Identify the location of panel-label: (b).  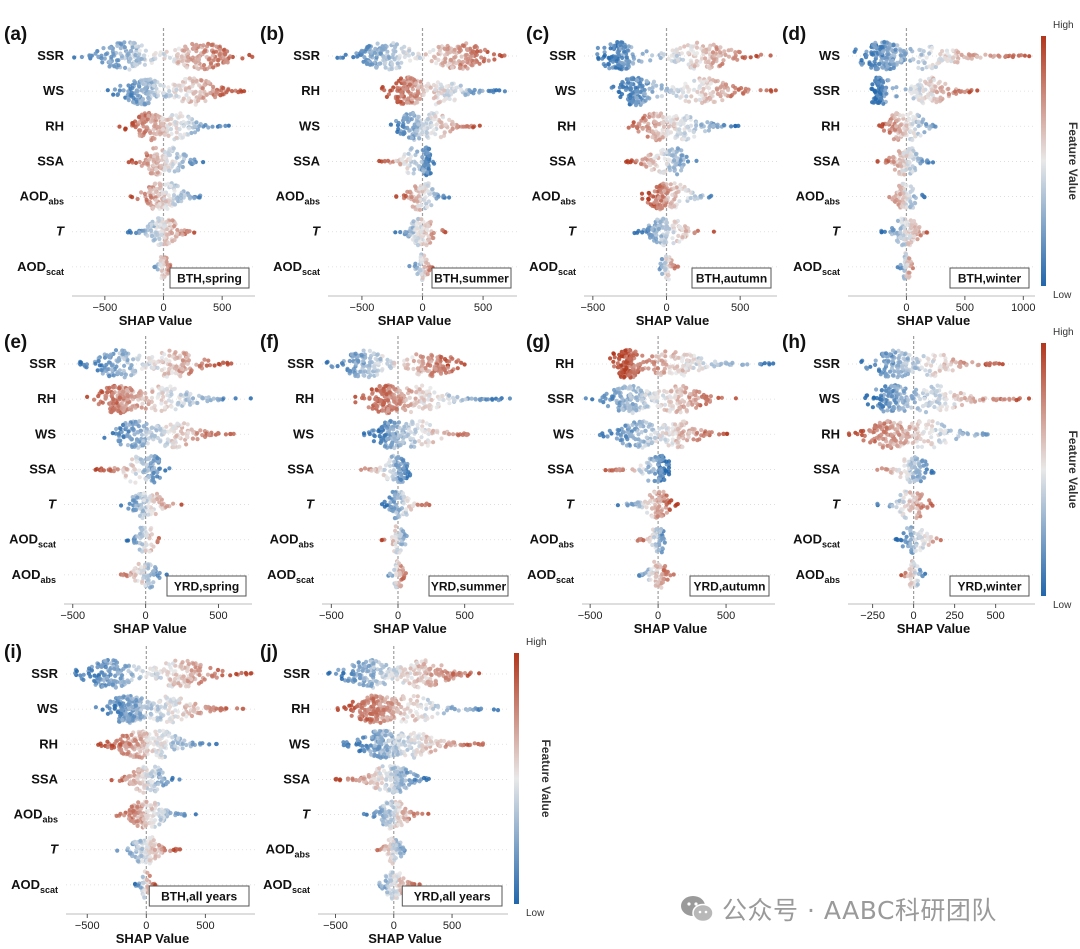
(272, 34).